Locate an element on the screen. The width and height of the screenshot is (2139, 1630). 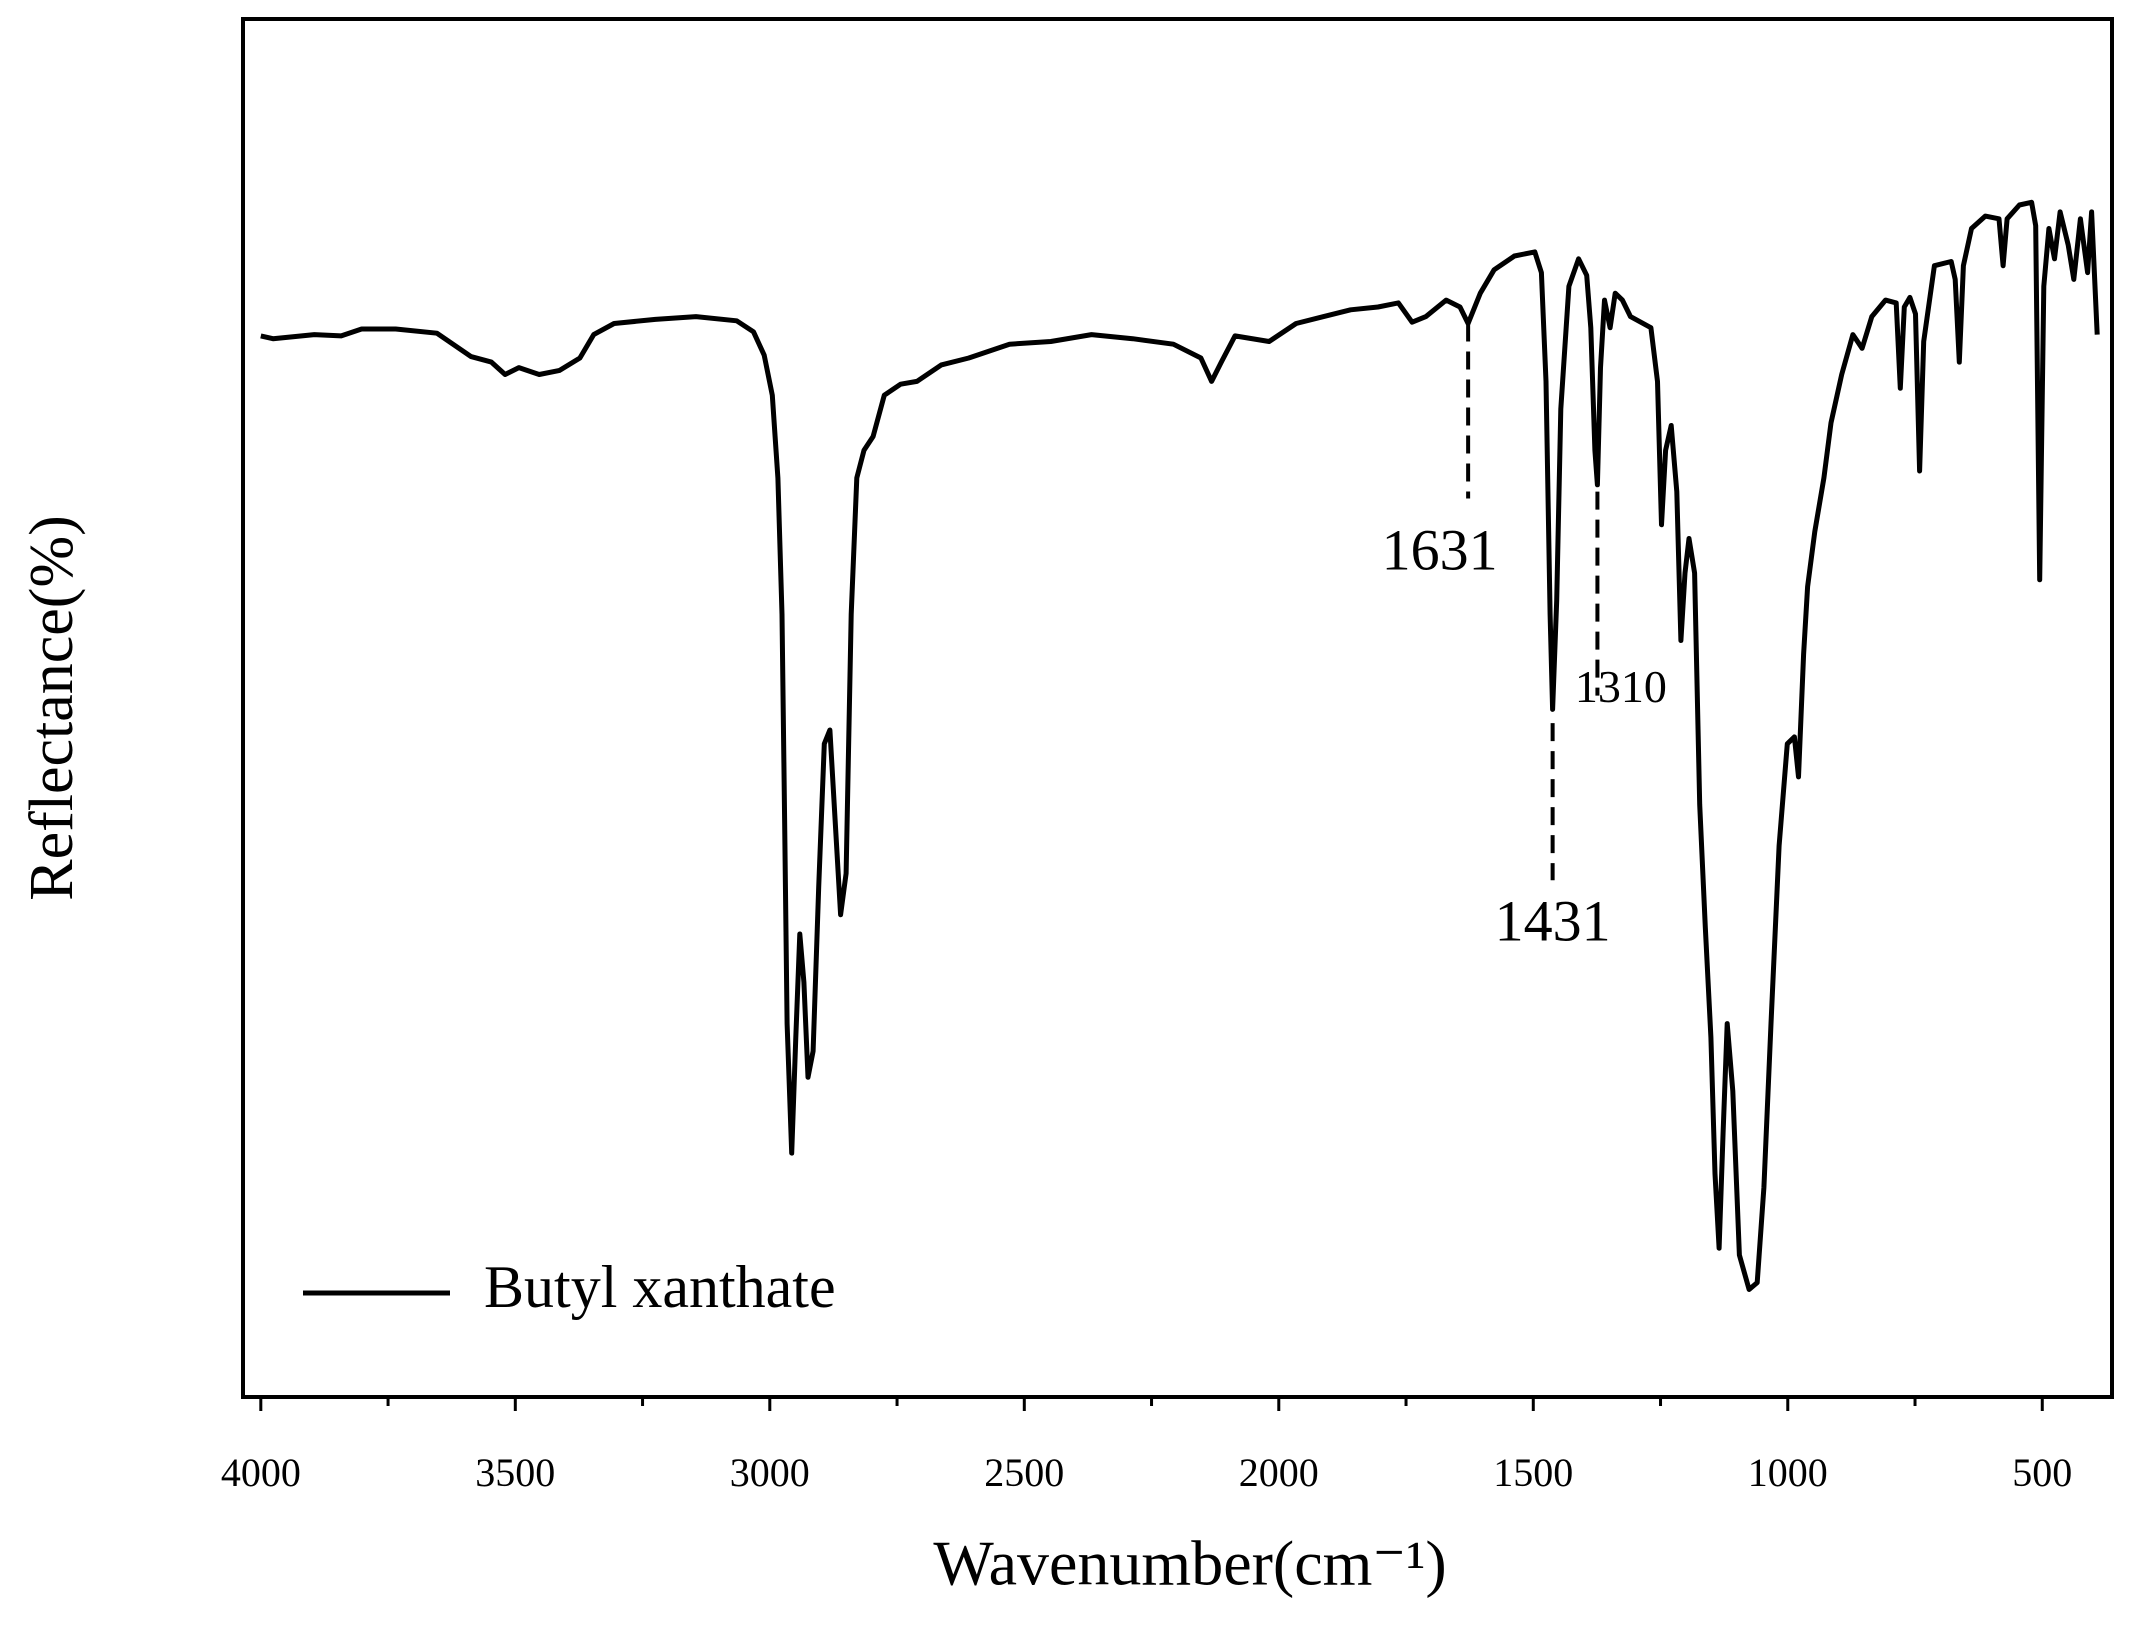
x-tick-label: 1000 is located at coordinates (1788, 1472).